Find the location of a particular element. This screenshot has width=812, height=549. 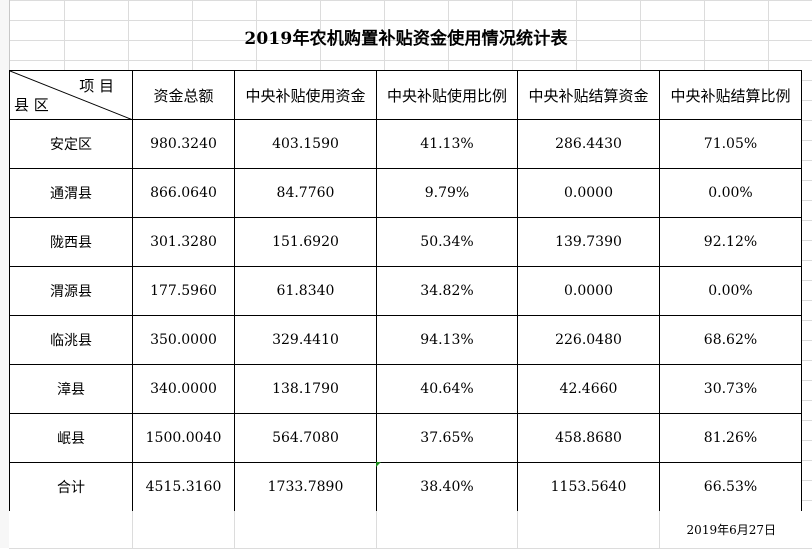

total-cell: 4515.3160 is located at coordinates (183, 487).